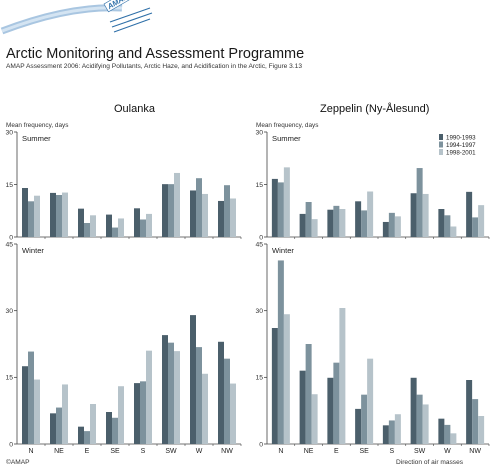 Image resolution: width=494 pixels, height=469 pixels. Describe the element at coordinates (287, 125) in the screenshot. I see `y-axis-label-right: Mean frequency, days` at that location.